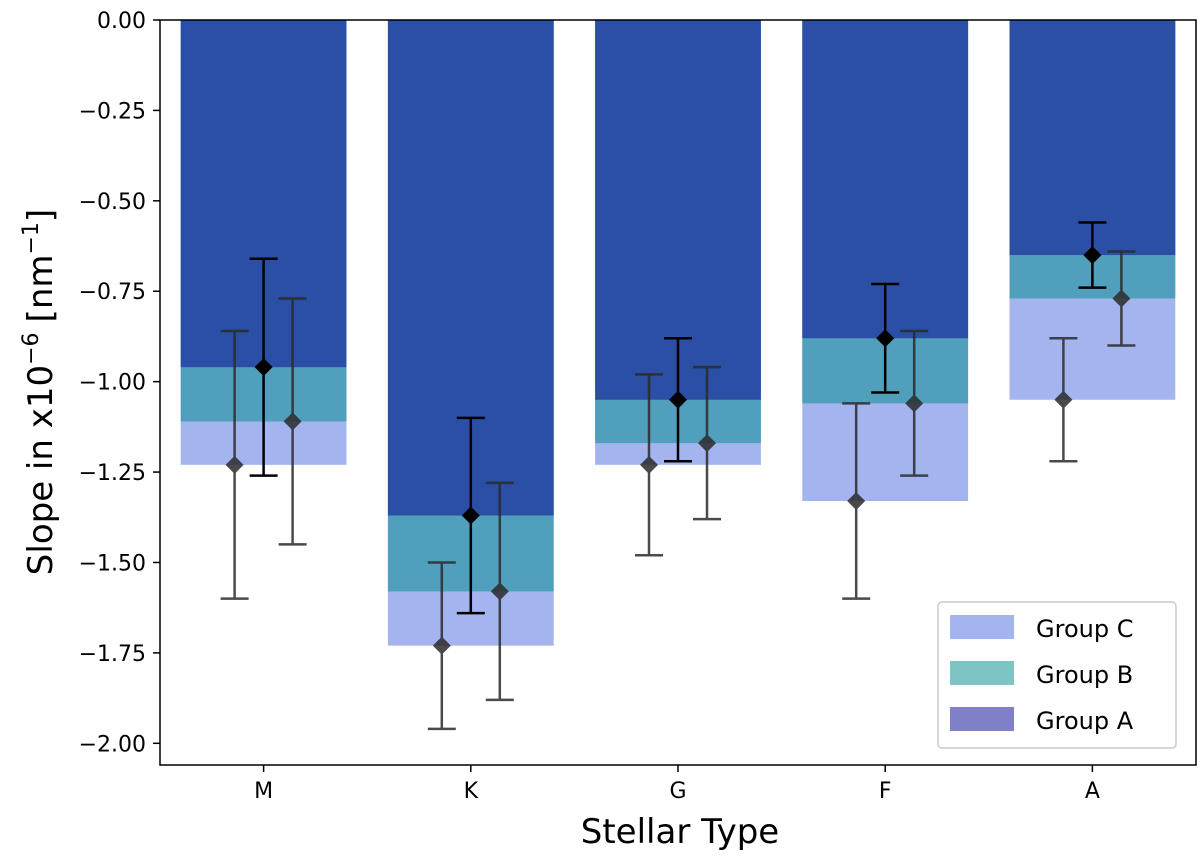  Describe the element at coordinates (41, 470) in the screenshot. I see `y-axis-title-main: Slope in x10` at that location.